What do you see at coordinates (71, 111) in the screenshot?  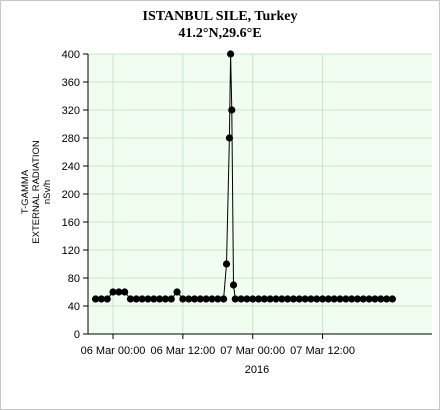 I see `y-tick-label: 320` at bounding box center [71, 111].